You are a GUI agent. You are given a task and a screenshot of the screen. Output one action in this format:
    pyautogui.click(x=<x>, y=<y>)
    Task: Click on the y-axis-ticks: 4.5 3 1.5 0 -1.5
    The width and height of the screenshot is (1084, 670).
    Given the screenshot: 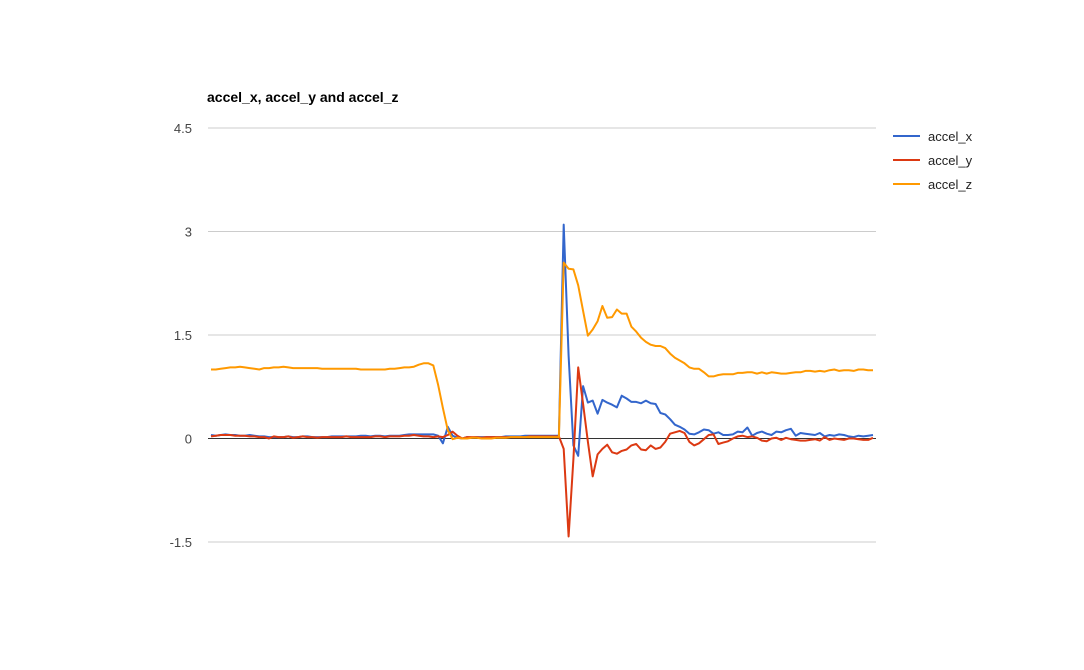 What is the action you would take?
    pyautogui.click(x=181, y=335)
    